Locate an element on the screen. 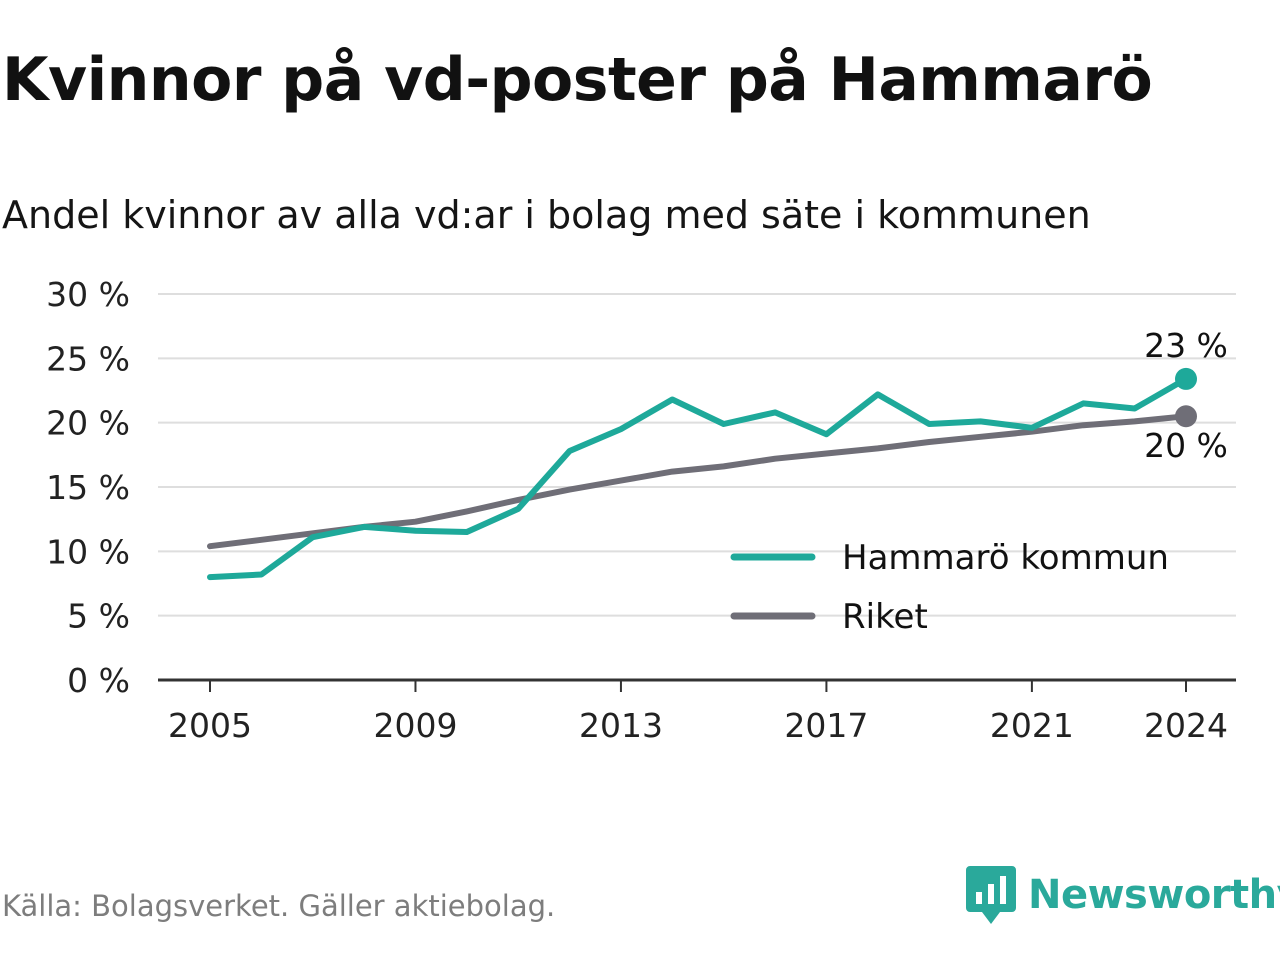 Image resolution: width=1280 pixels, height=960 pixels. x-tick-label: 2017 is located at coordinates (826, 725).